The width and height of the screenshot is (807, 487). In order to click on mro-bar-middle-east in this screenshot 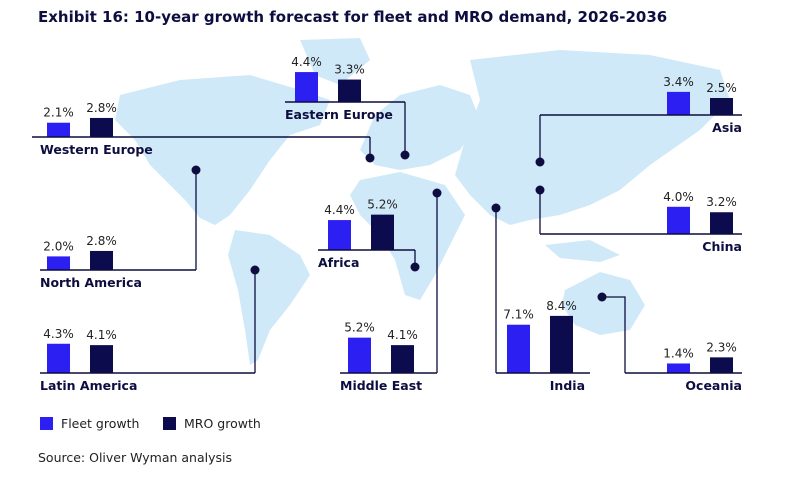, I will do `click(402, 359)`.